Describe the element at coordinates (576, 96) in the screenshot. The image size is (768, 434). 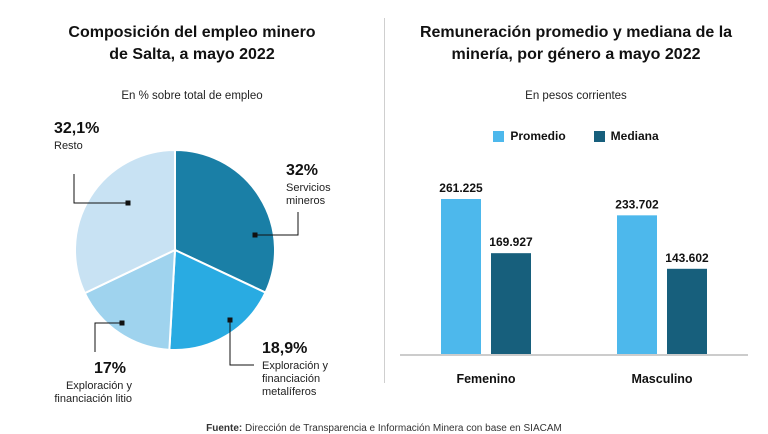
I see `bar-subtitle: En pesos corrientes` at that location.